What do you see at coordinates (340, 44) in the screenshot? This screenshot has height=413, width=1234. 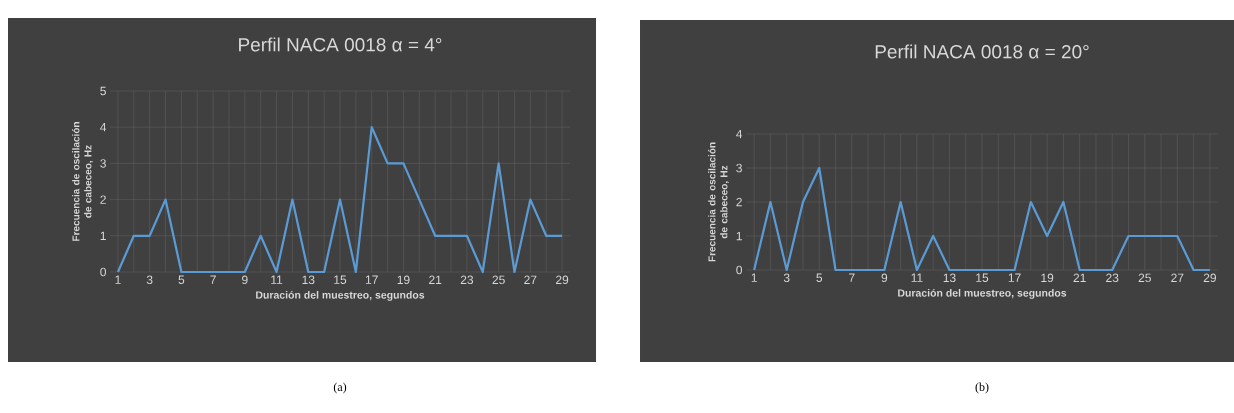 I see `chart-title: Perfil NACA 0018 α = 4°` at bounding box center [340, 44].